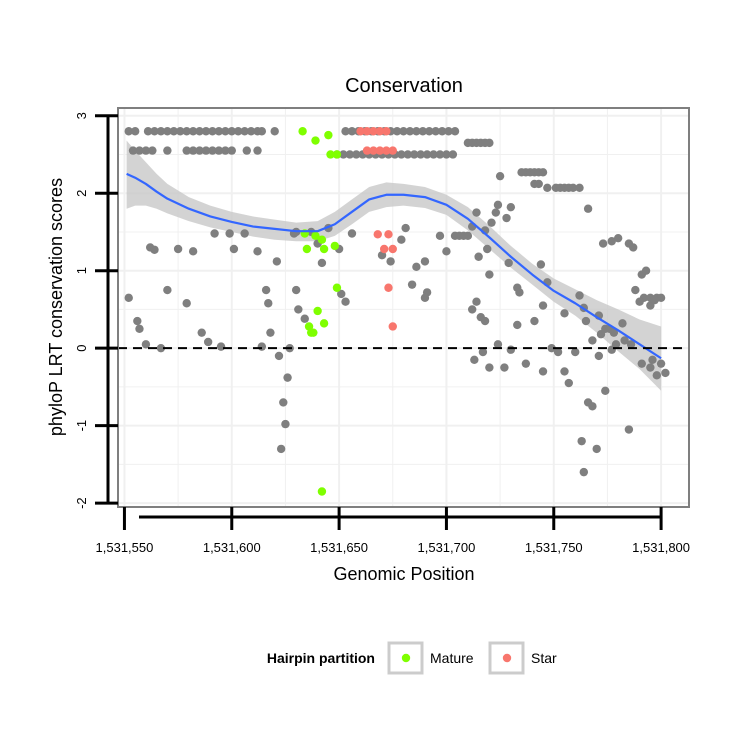 This screenshot has height=755, width=750. I want to click on legend-marker-star, so click(507, 658).